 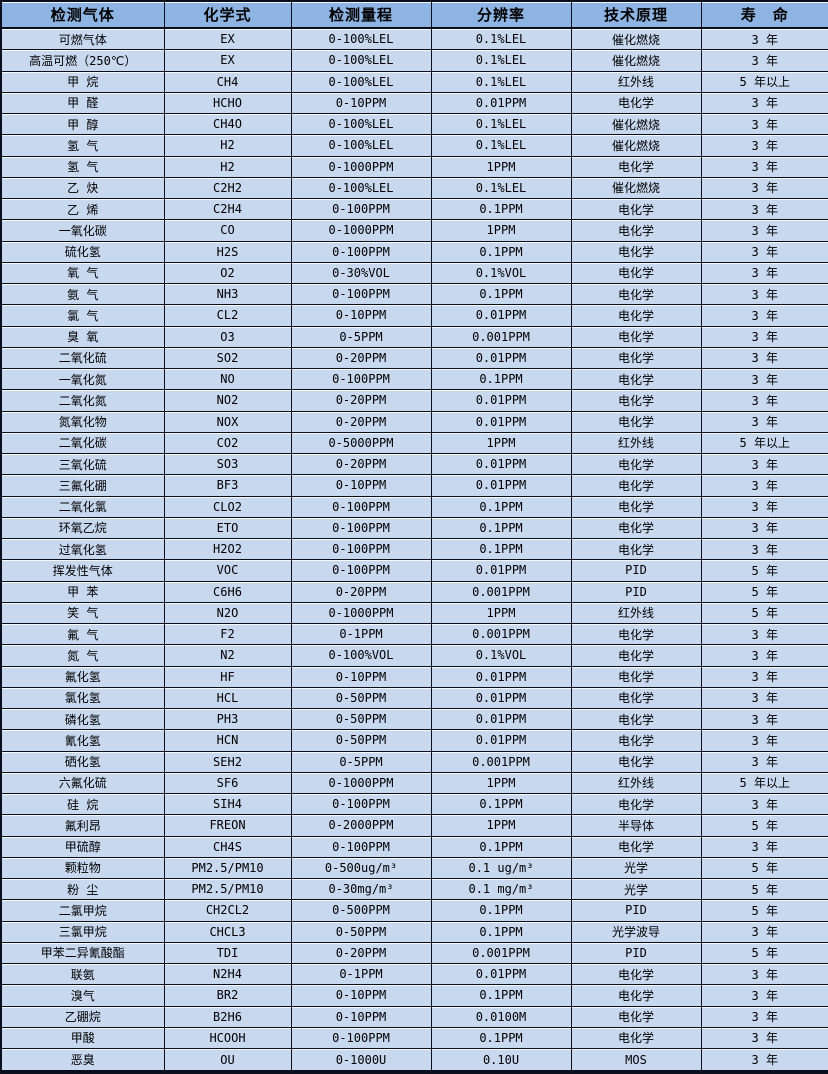 I want to click on table-cell: 二氯甲烷, so click(x=82, y=910).